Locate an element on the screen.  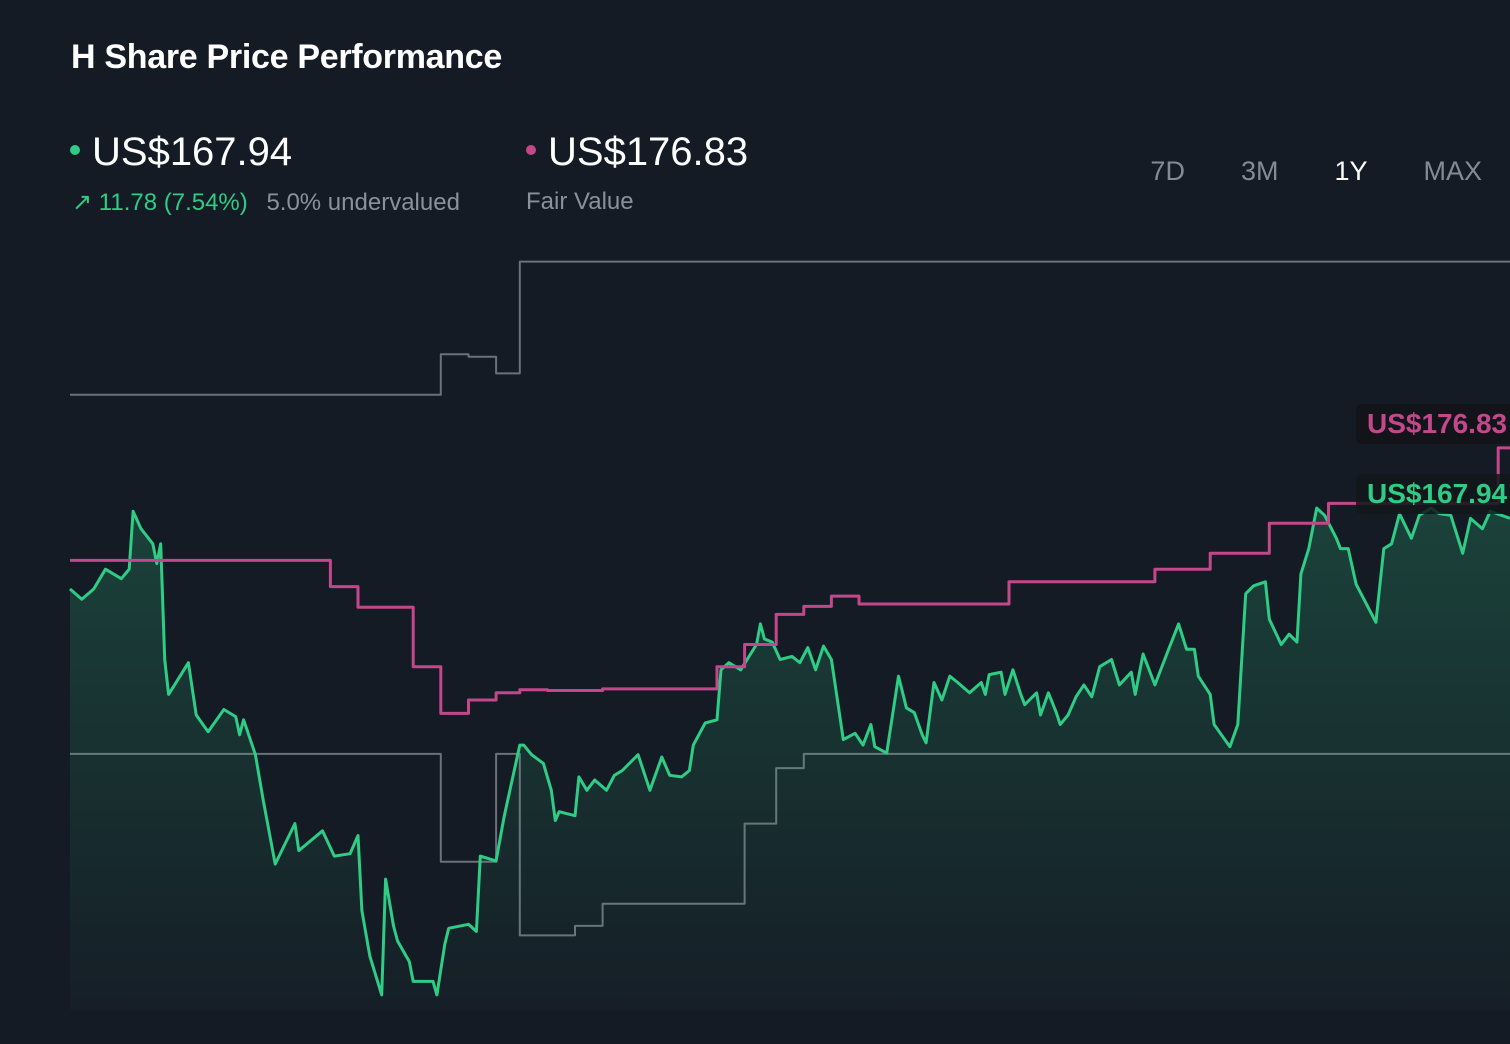
period-3m: 3M is located at coordinates (1259, 171).